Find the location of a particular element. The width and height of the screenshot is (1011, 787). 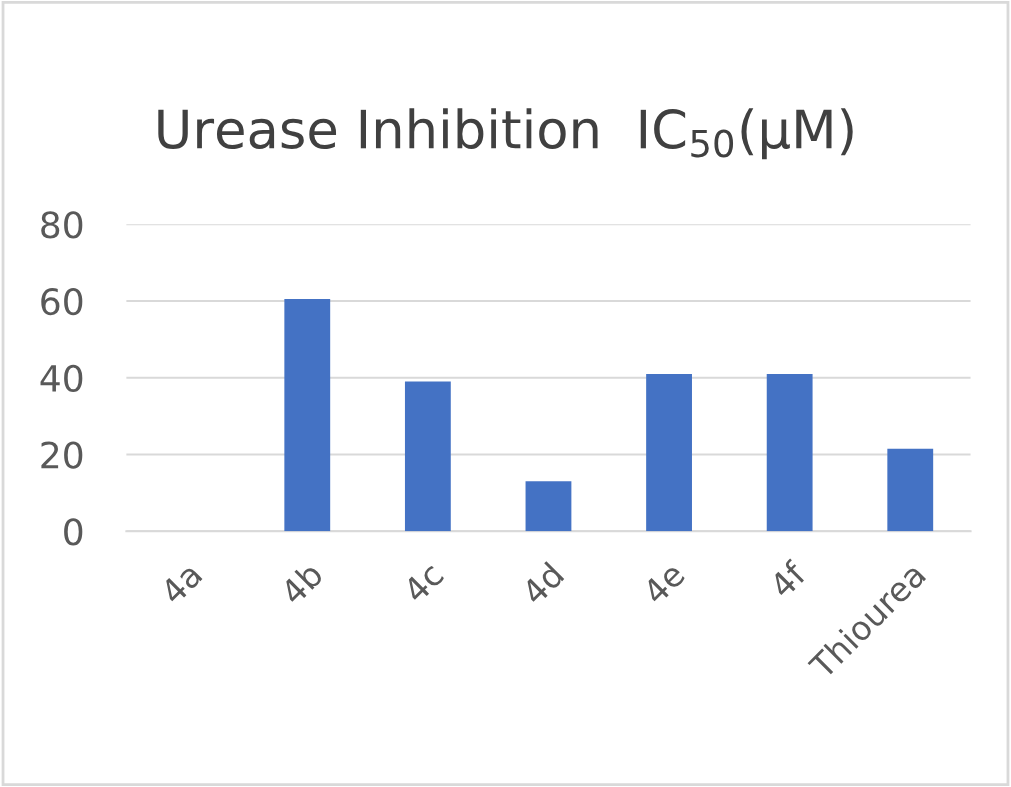

x-tick-label: 4e is located at coordinates (664, 583).